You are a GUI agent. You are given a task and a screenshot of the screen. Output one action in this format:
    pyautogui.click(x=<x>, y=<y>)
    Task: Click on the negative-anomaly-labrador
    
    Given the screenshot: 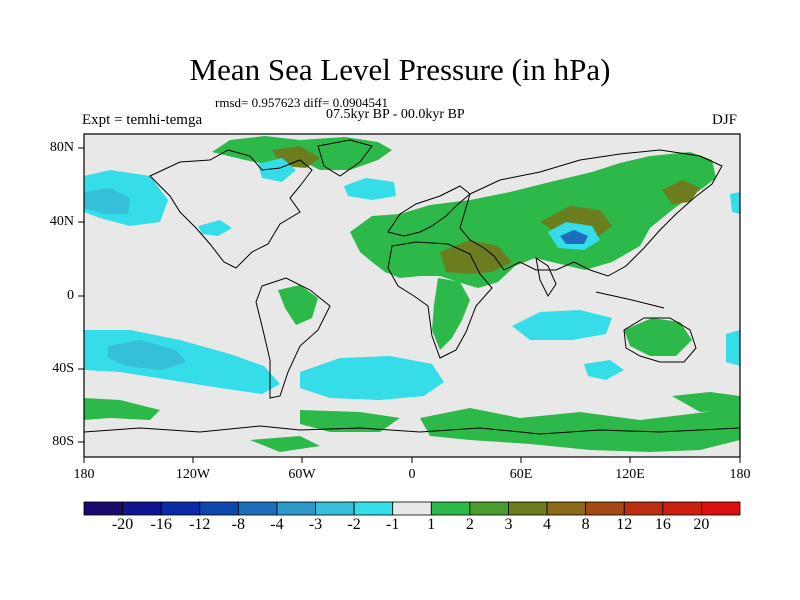 What is the action you would take?
    pyautogui.click(x=215, y=228)
    